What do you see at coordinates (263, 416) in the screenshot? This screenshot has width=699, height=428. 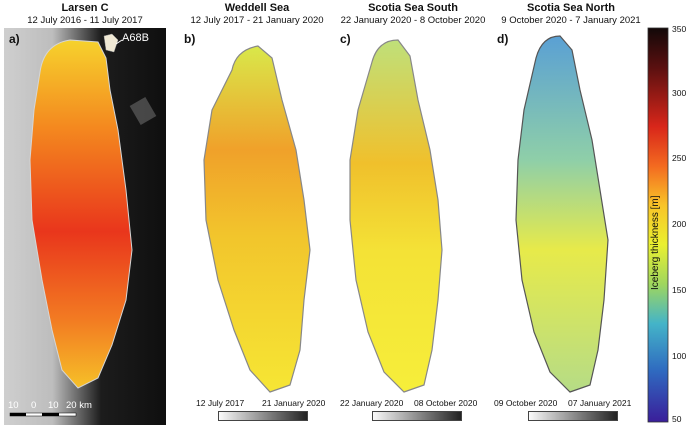 I see `timebar-b` at bounding box center [263, 416].